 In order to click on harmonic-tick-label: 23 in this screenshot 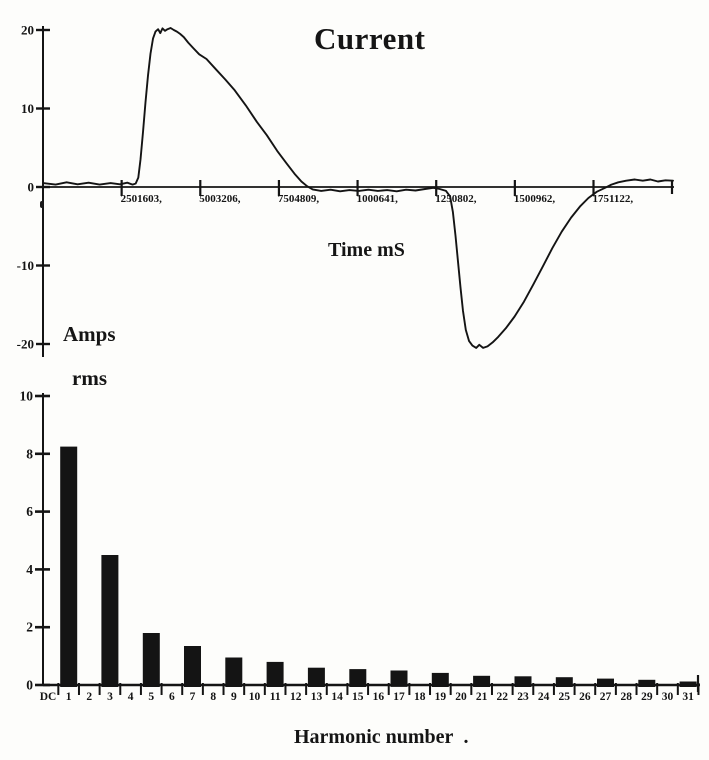, I will do `click(523, 697)`.